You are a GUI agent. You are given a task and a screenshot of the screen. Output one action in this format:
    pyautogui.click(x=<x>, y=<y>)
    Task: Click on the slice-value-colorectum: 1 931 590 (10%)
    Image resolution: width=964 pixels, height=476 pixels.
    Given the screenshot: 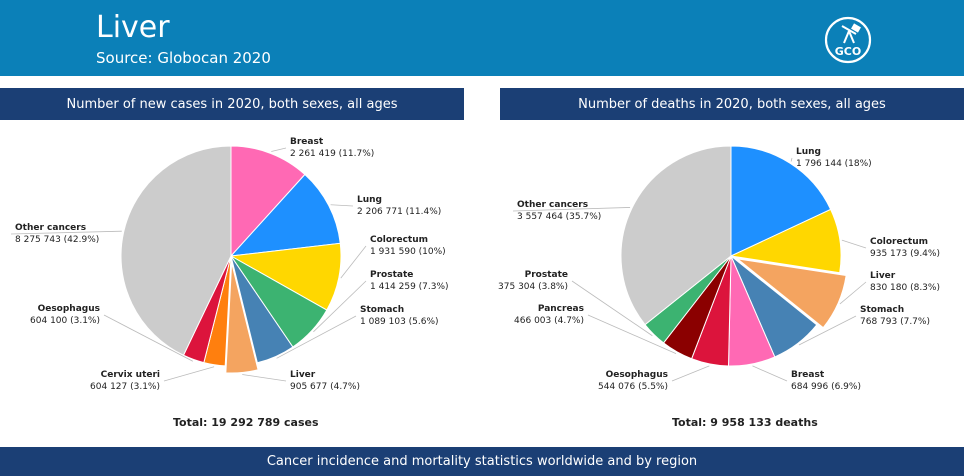 What is the action you would take?
    pyautogui.click(x=408, y=252)
    